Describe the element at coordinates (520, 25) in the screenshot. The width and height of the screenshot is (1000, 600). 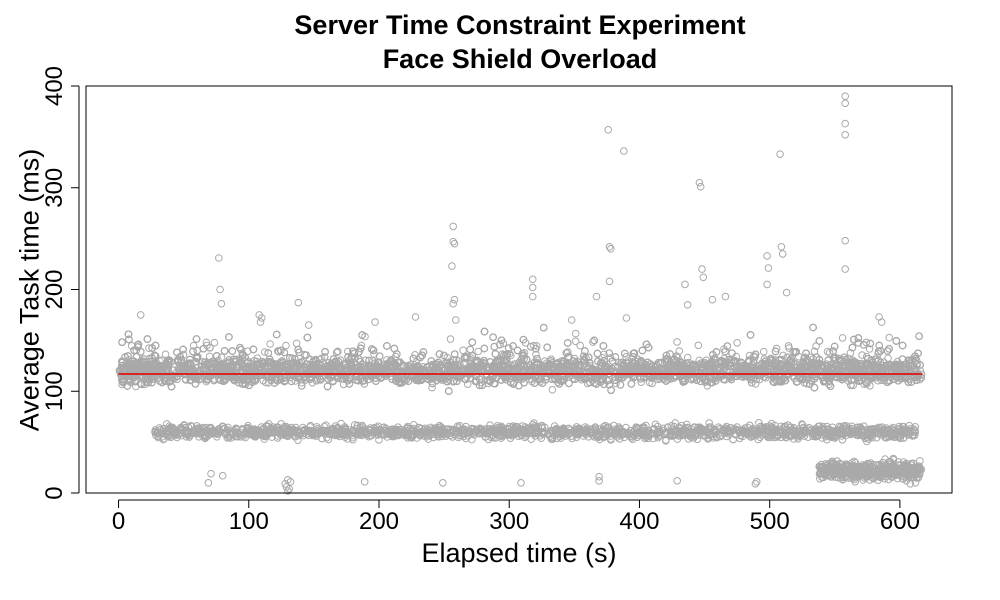
I see `chart-title: Server Time Constraint Experiment` at that location.